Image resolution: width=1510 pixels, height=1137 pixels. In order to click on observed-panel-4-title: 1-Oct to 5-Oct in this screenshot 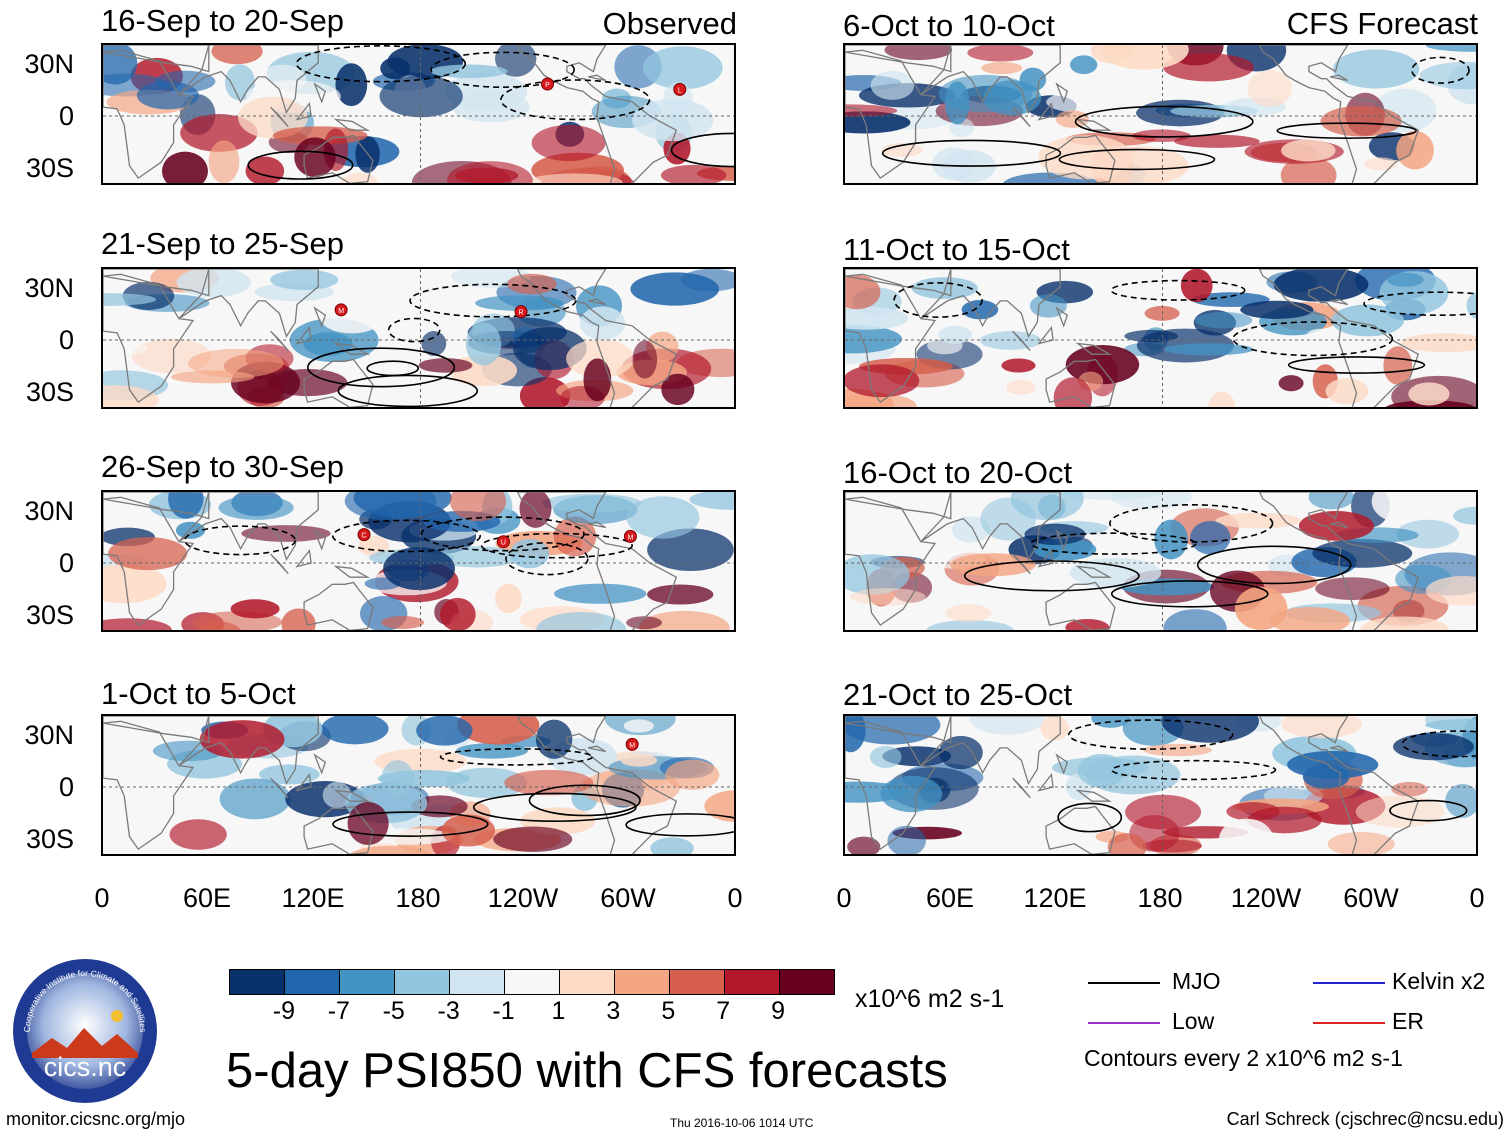, I will do `click(198, 693)`.